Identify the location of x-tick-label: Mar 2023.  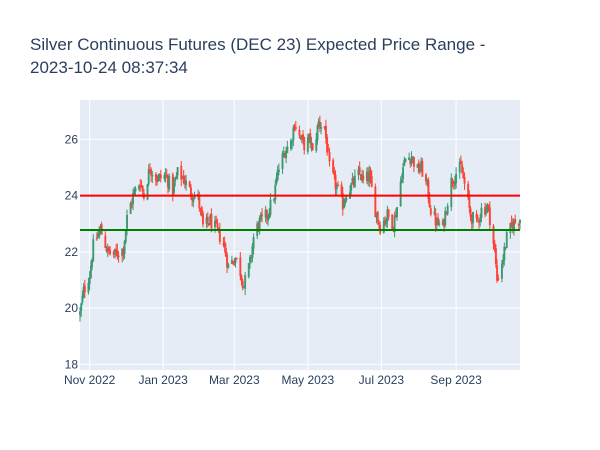
(234, 380).